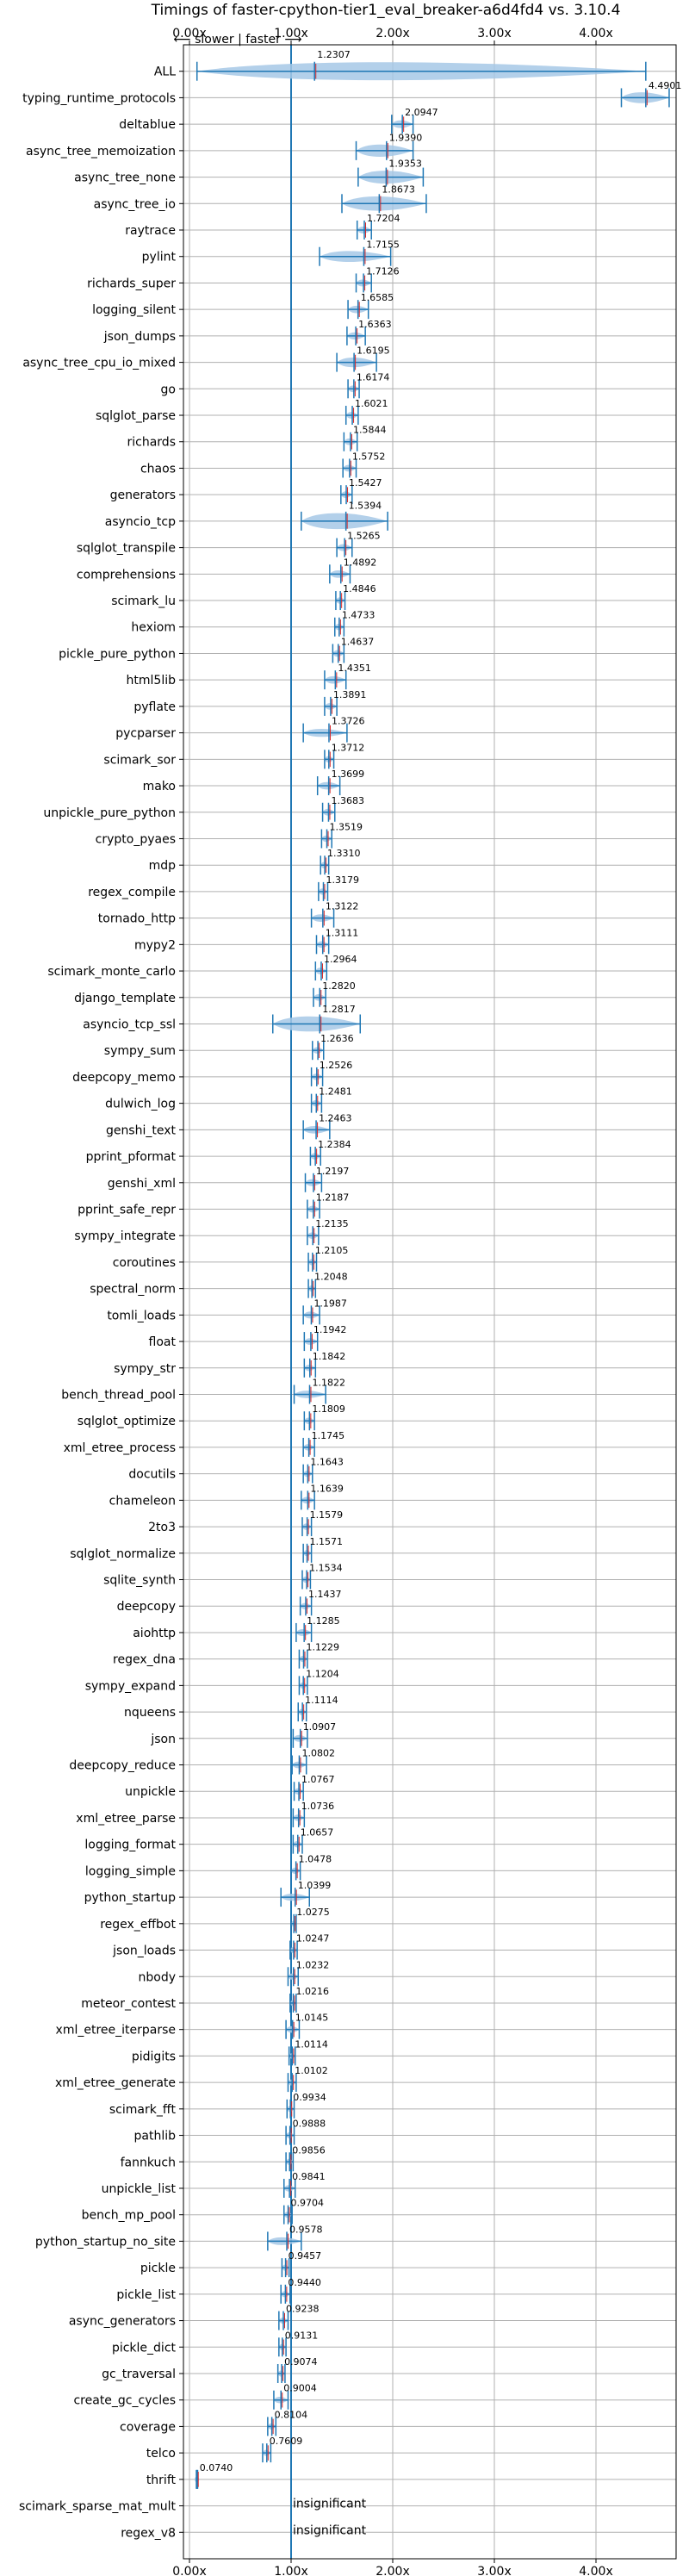 Image resolution: width=689 pixels, height=2576 pixels. I want to click on category-label: json_dumps, so click(139, 337).